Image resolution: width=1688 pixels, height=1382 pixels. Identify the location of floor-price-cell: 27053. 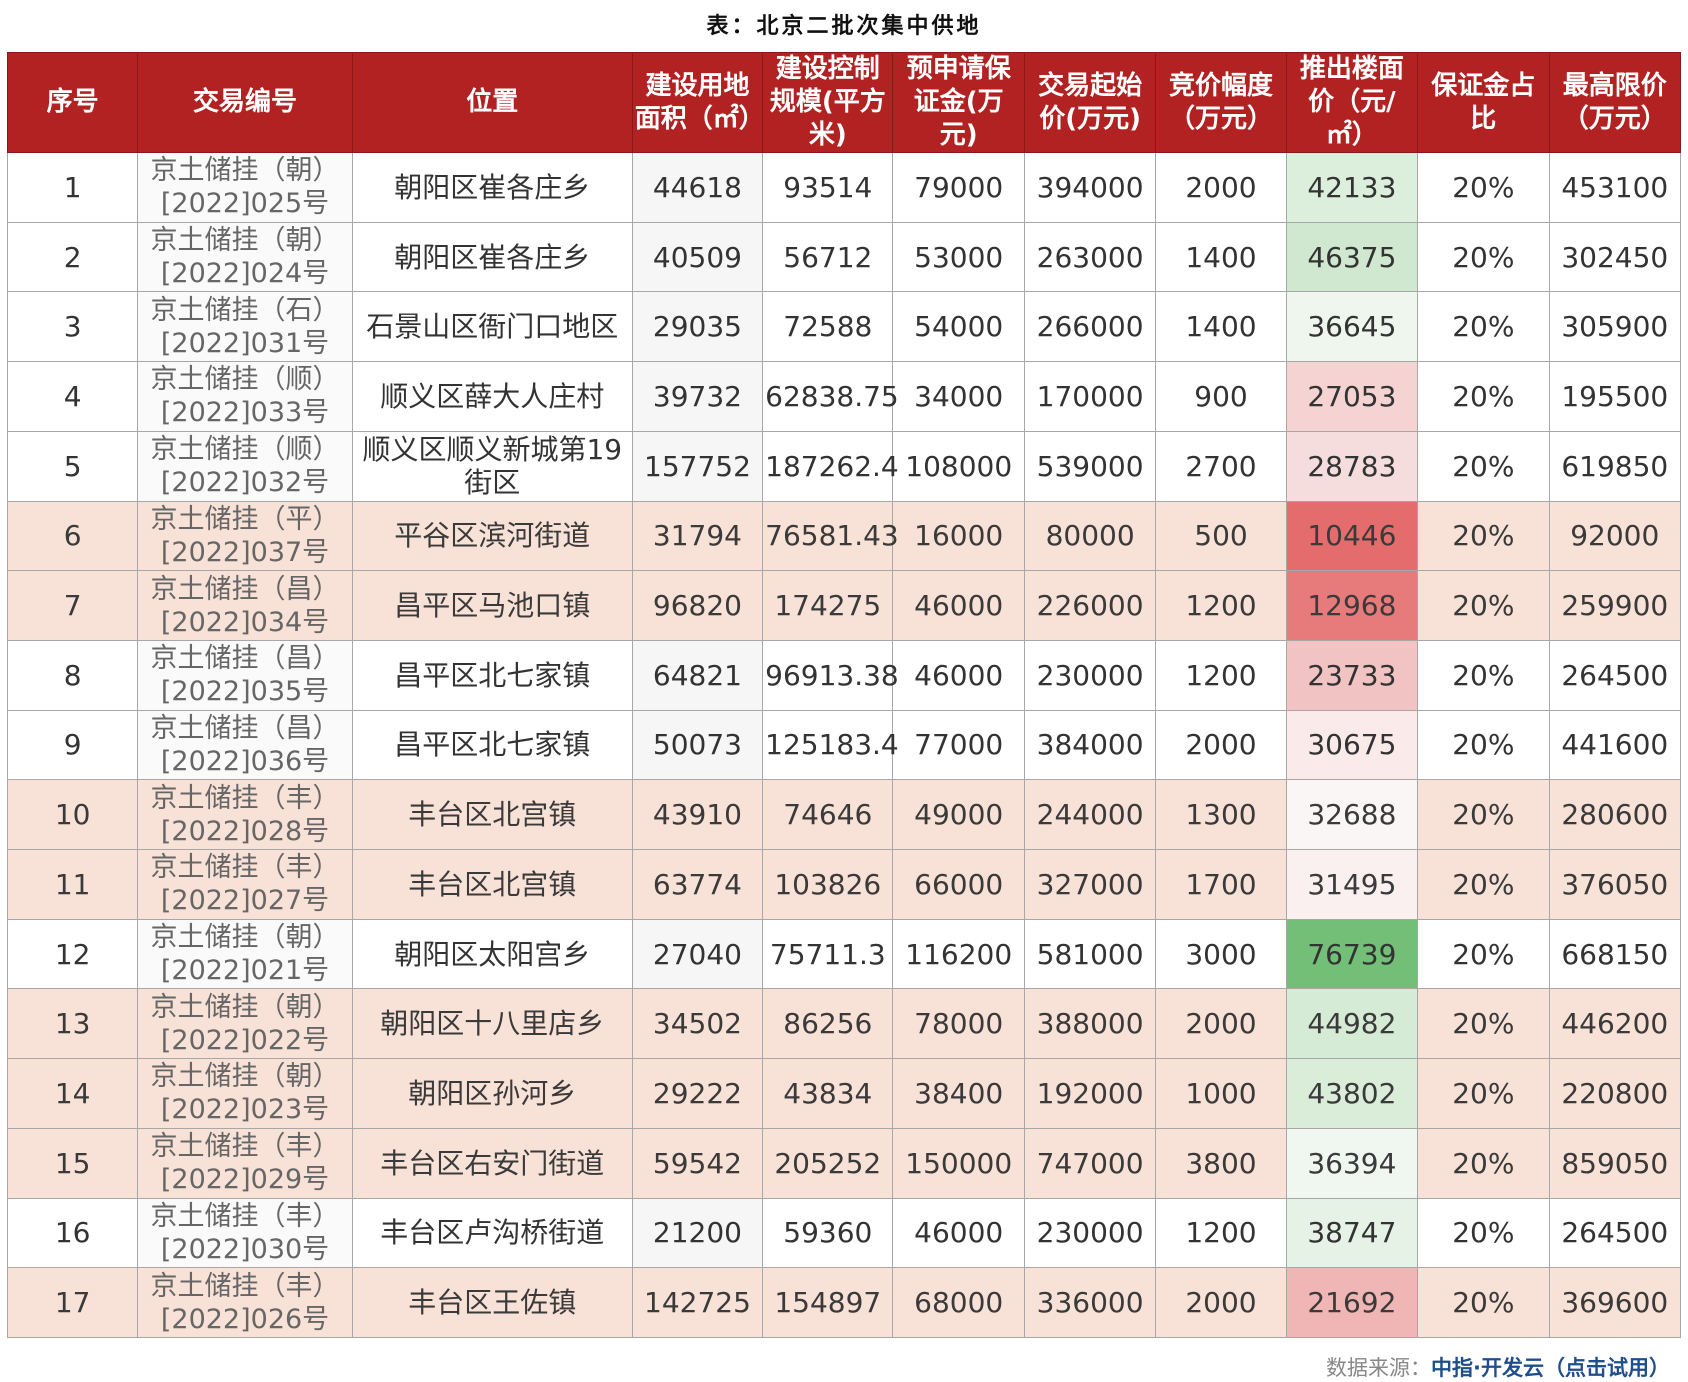
(1352, 396).